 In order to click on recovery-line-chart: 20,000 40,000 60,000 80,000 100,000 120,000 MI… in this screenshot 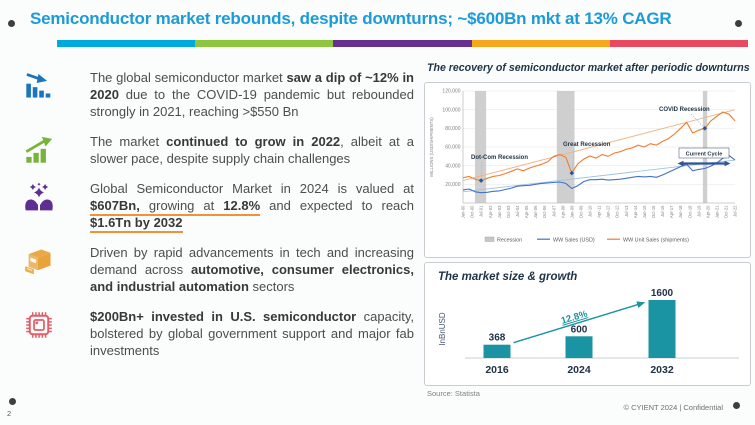, I will do `click(583, 166)`.